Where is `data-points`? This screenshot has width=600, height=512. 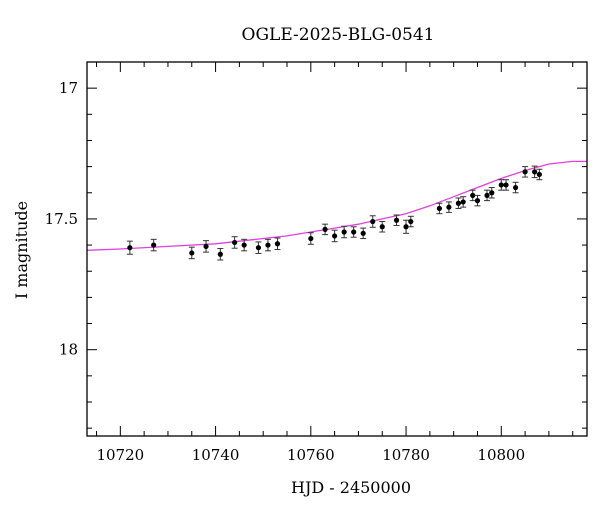
data-points is located at coordinates (334, 213).